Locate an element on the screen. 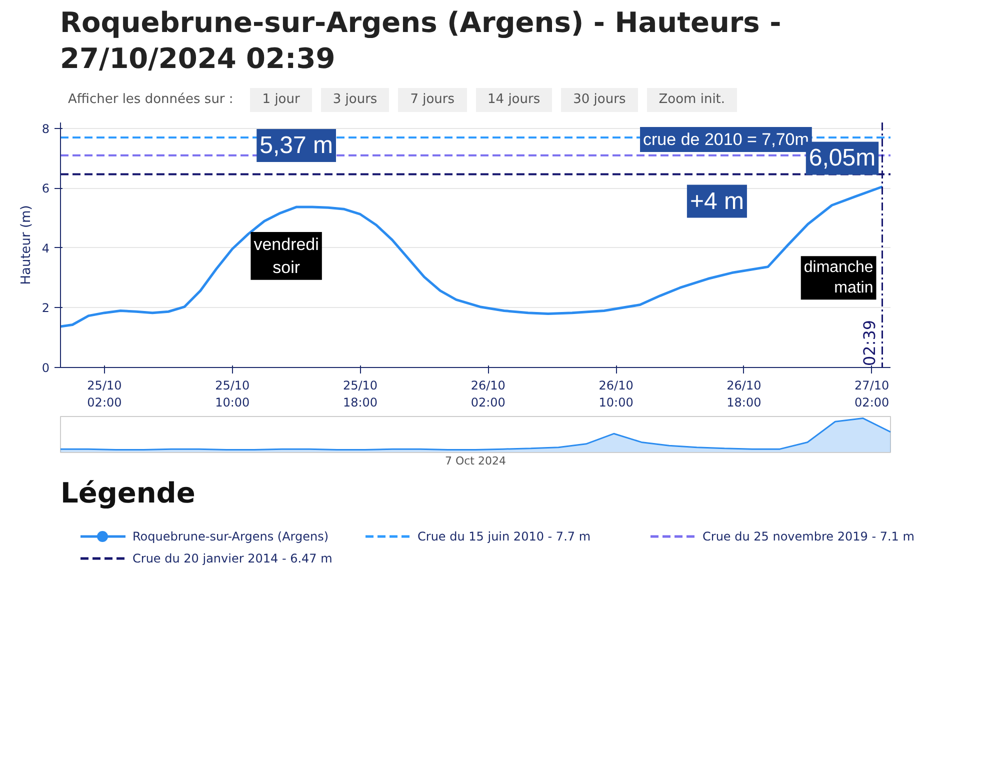  x-tick-label: 25/10 18:00 is located at coordinates (360, 394).